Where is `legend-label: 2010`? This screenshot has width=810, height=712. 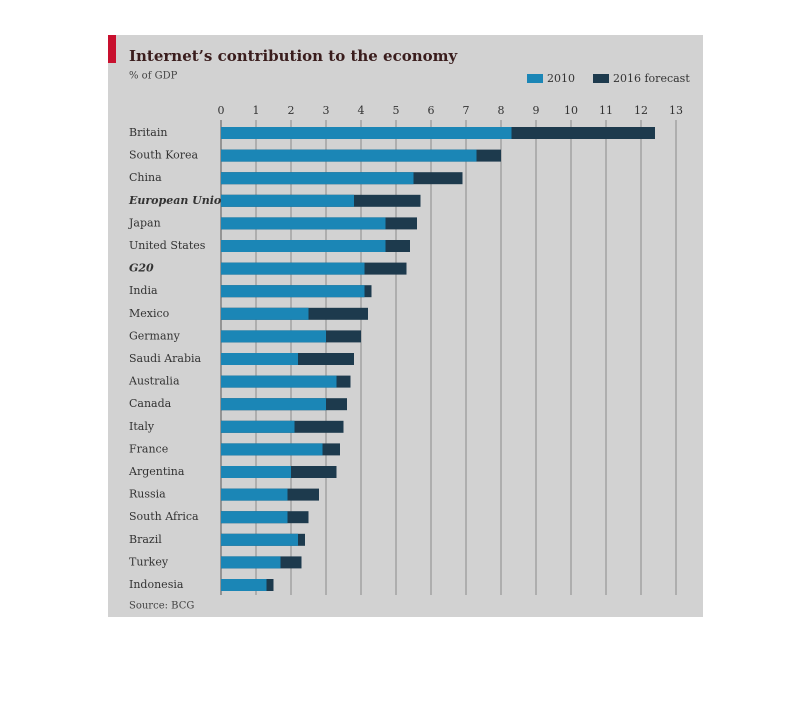 legend-label: 2010 is located at coordinates (561, 78).